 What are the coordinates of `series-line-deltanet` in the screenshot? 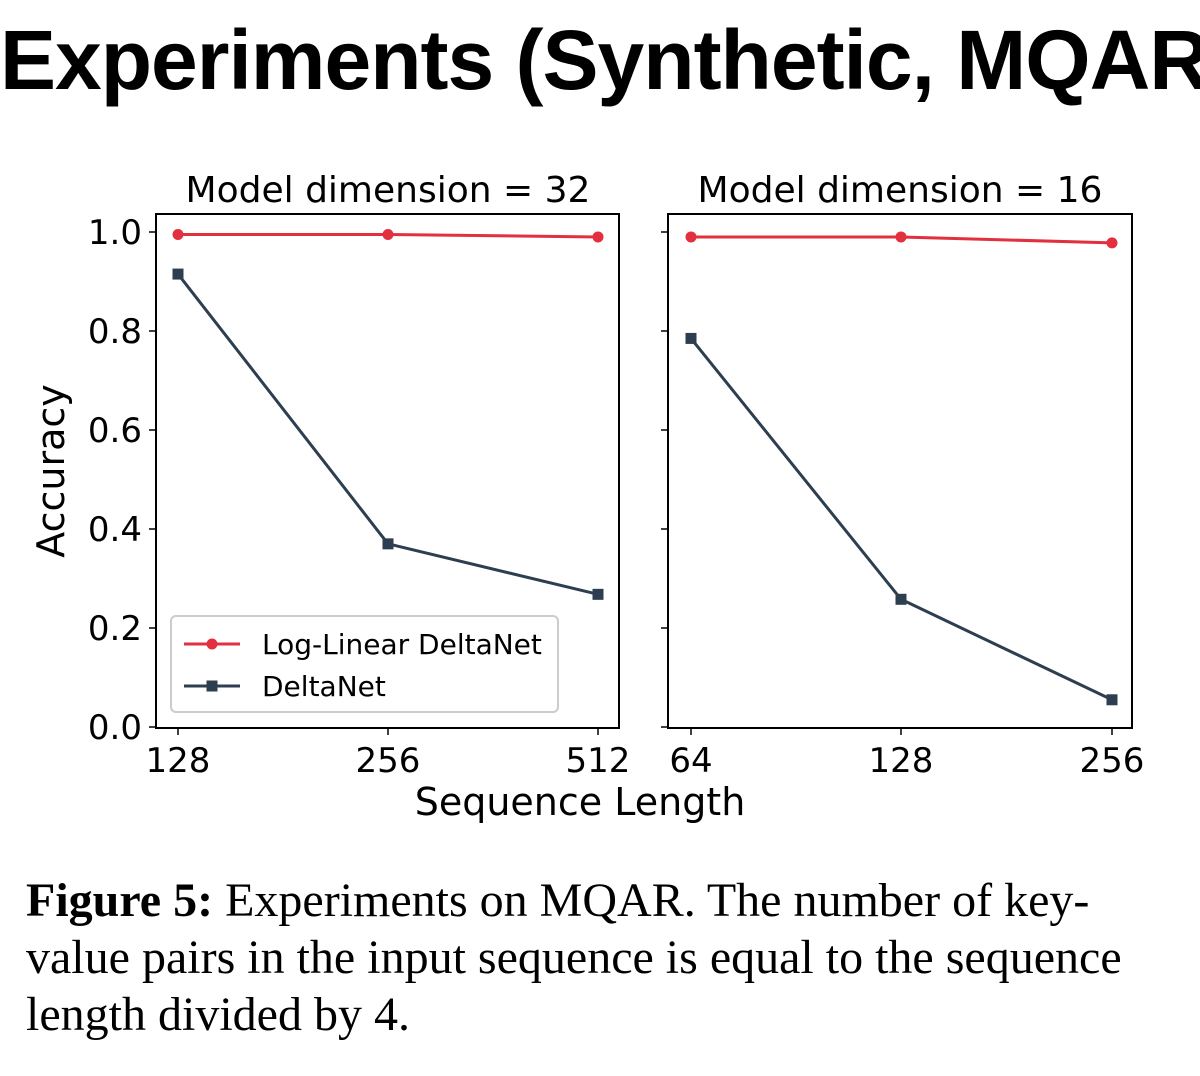 It's located at (901, 519).